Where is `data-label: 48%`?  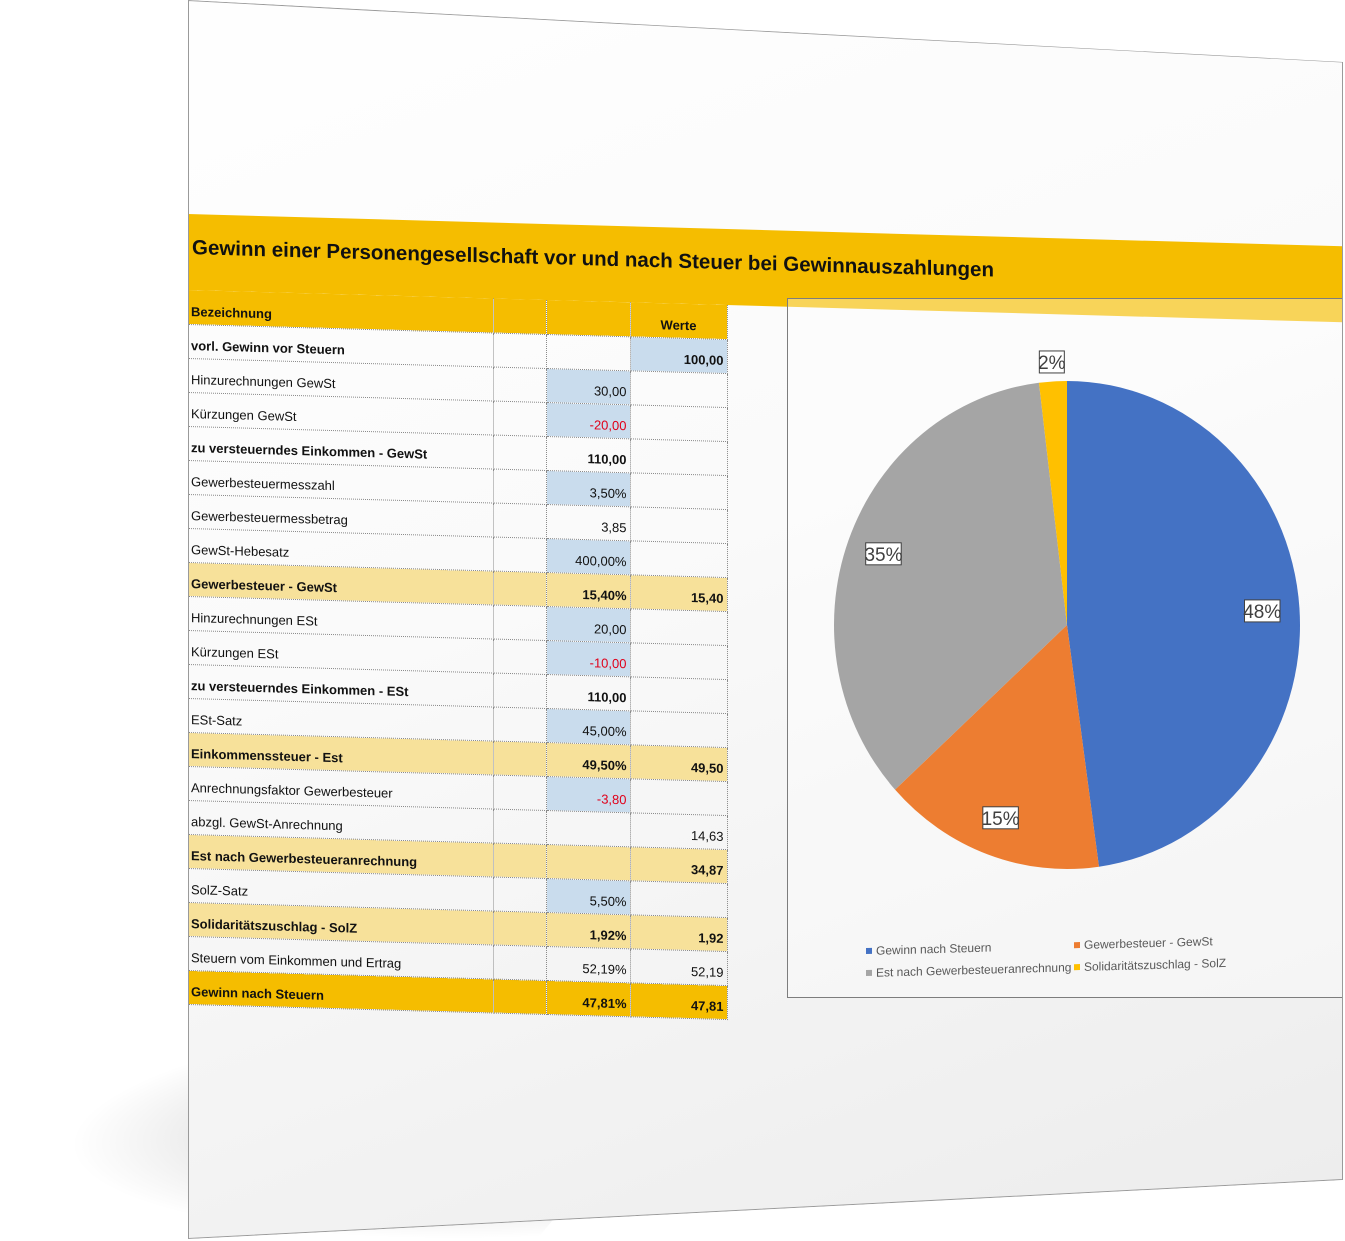
data-label: 48% is located at coordinates (1262, 612).